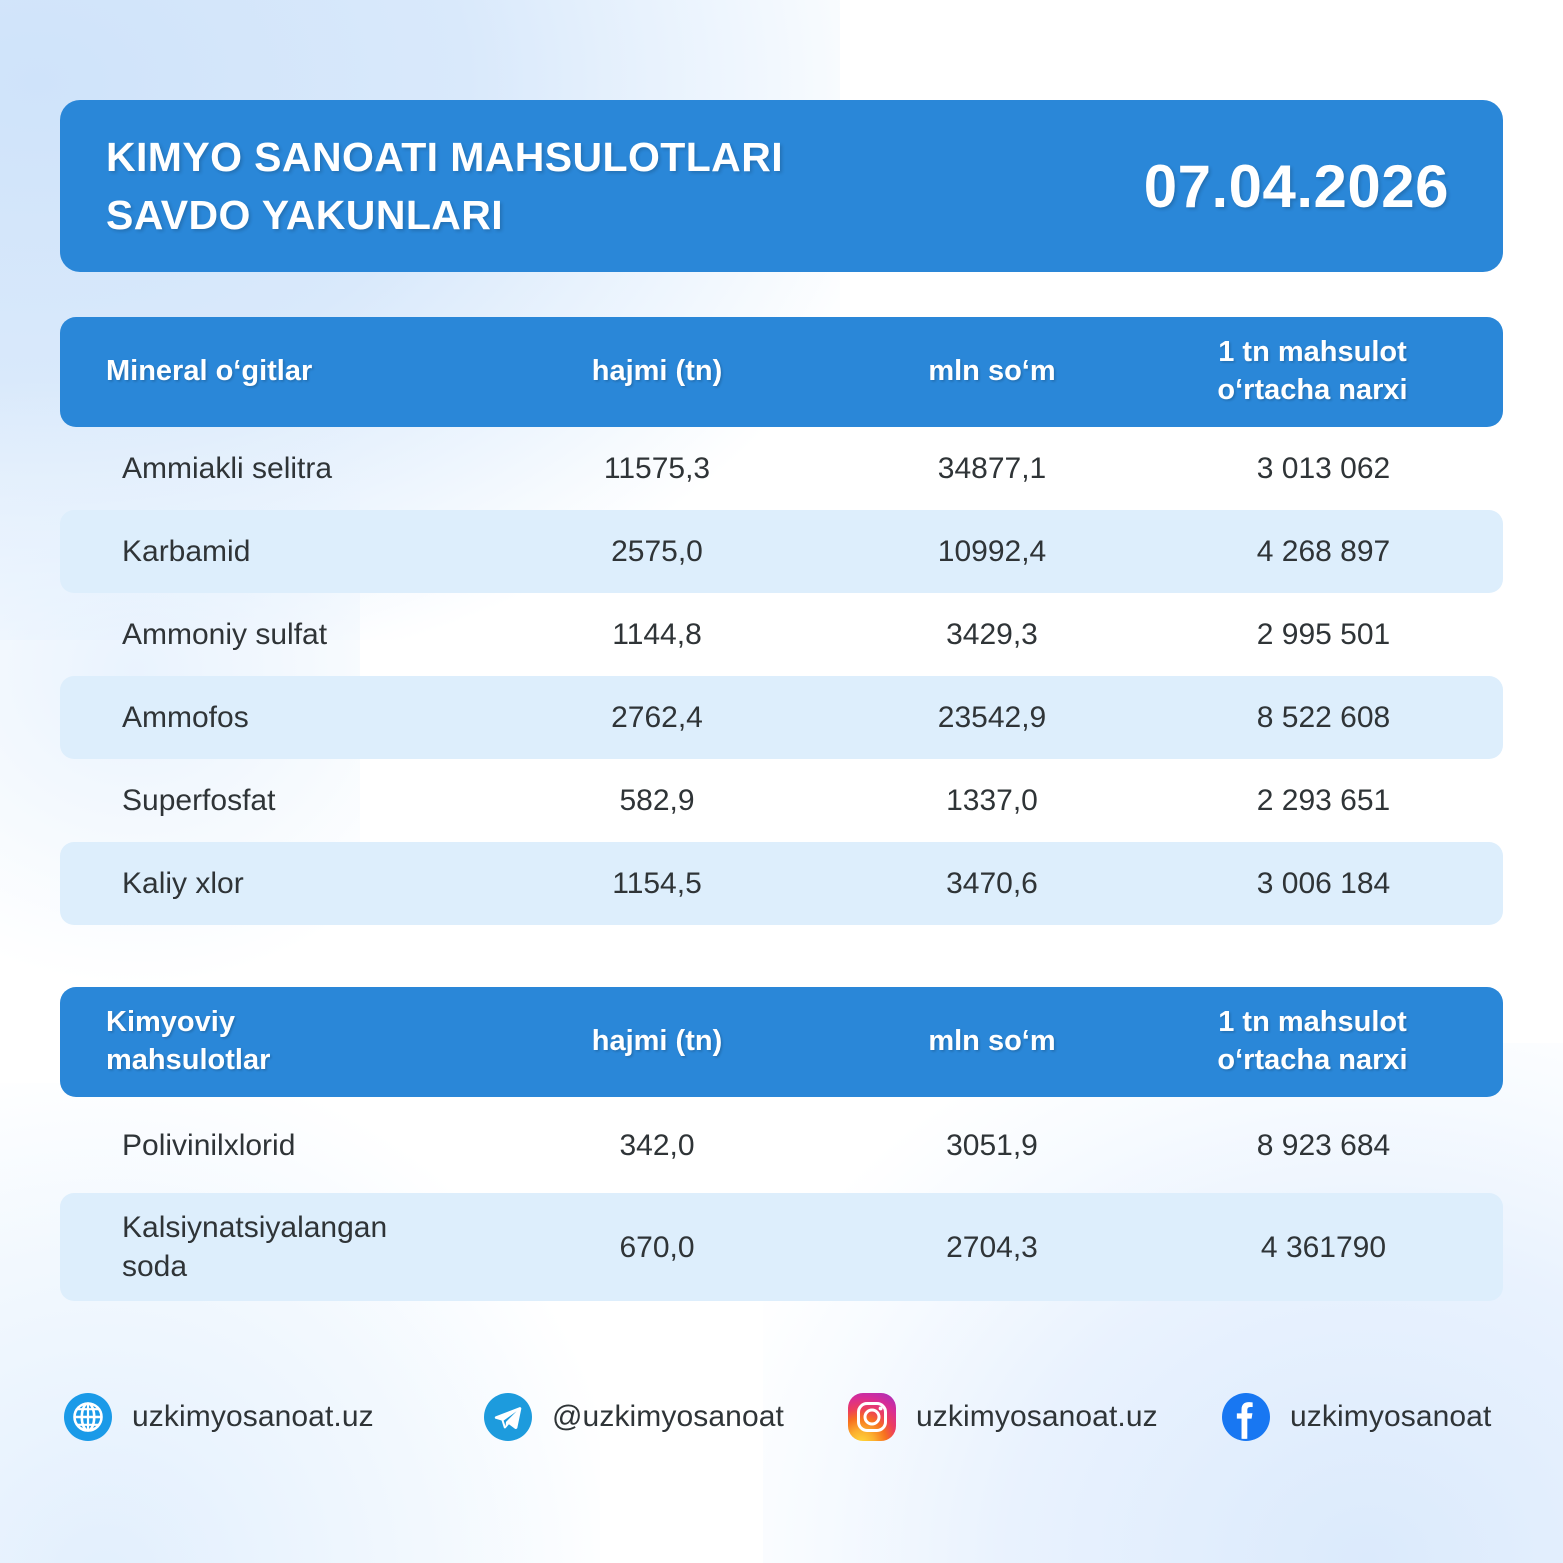  What do you see at coordinates (657, 468) in the screenshot?
I see `cell-volume: 11575,3` at bounding box center [657, 468].